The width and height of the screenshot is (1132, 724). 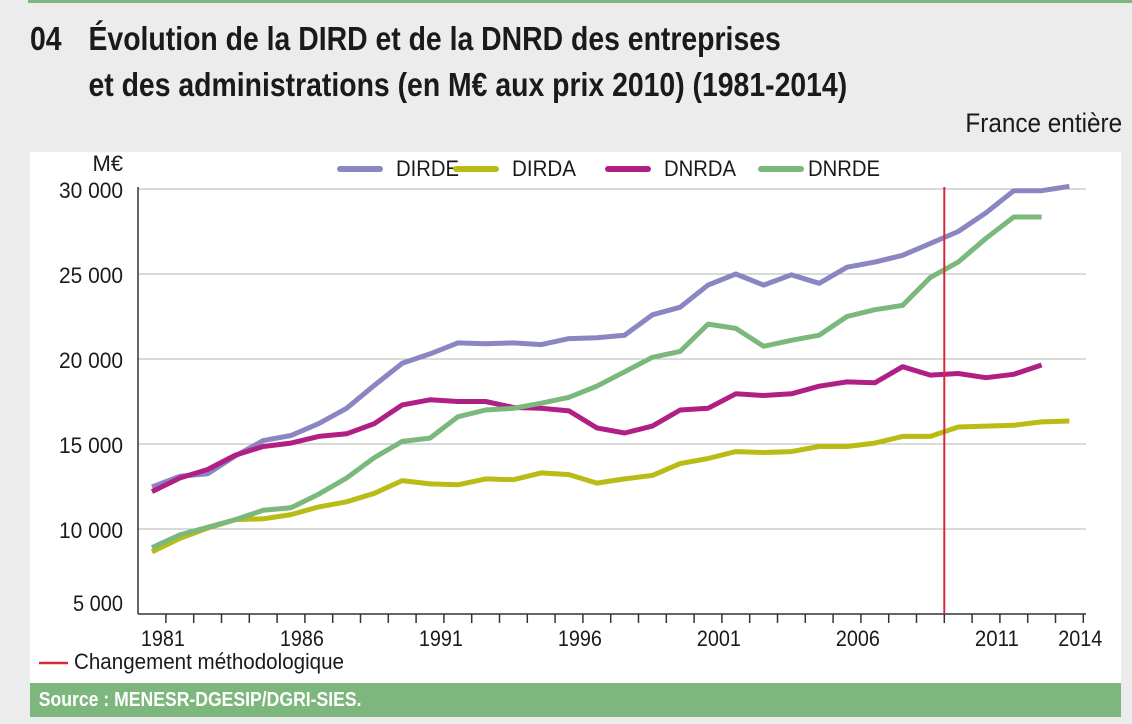 I want to click on top-rule, so click(x=580, y=1).